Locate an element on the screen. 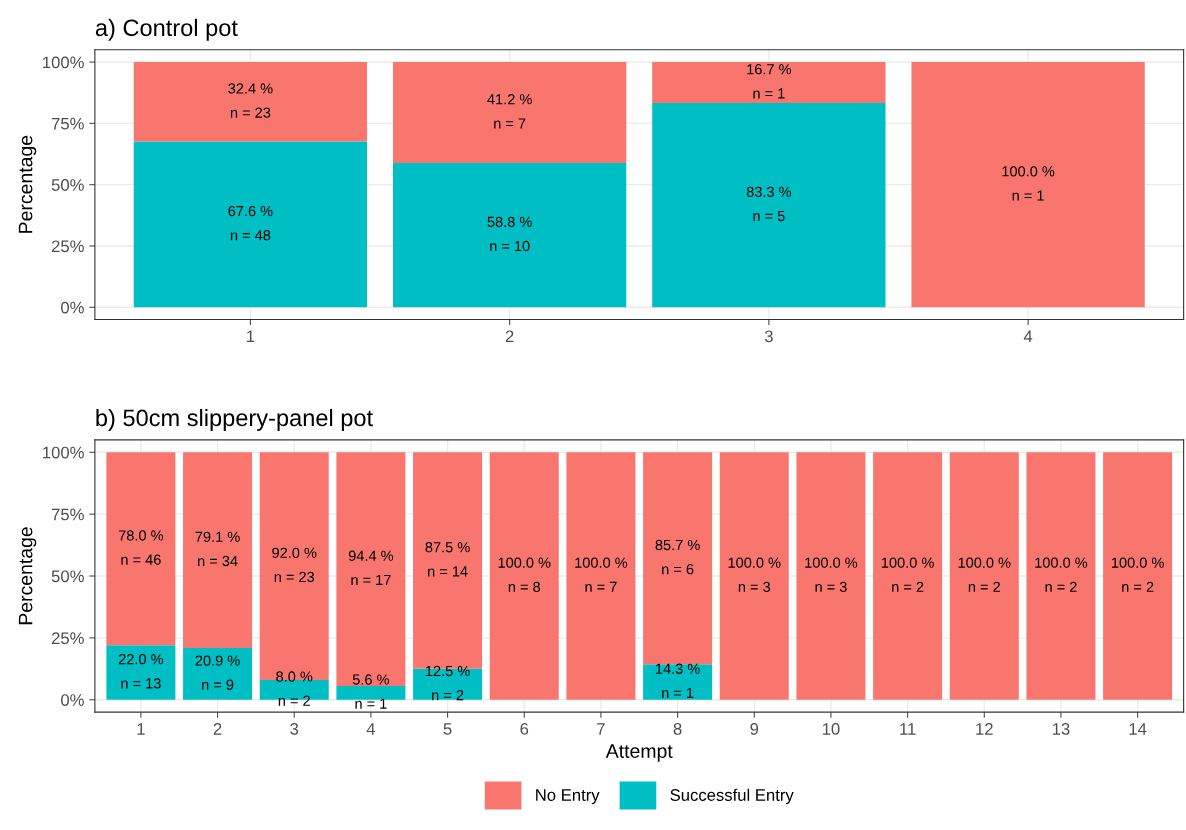 This screenshot has width=1186, height=830. data-label: 92.0 % n = 23 is located at coordinates (294, 565).